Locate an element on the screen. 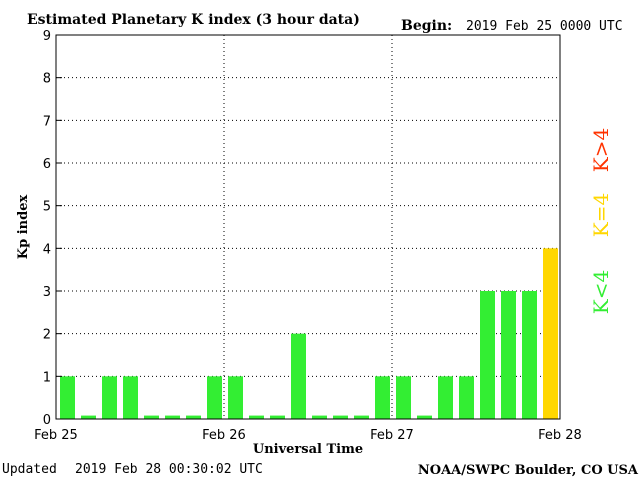 The height and width of the screenshot is (485, 640). x-axis-label: Universal Time is located at coordinates (308, 449).